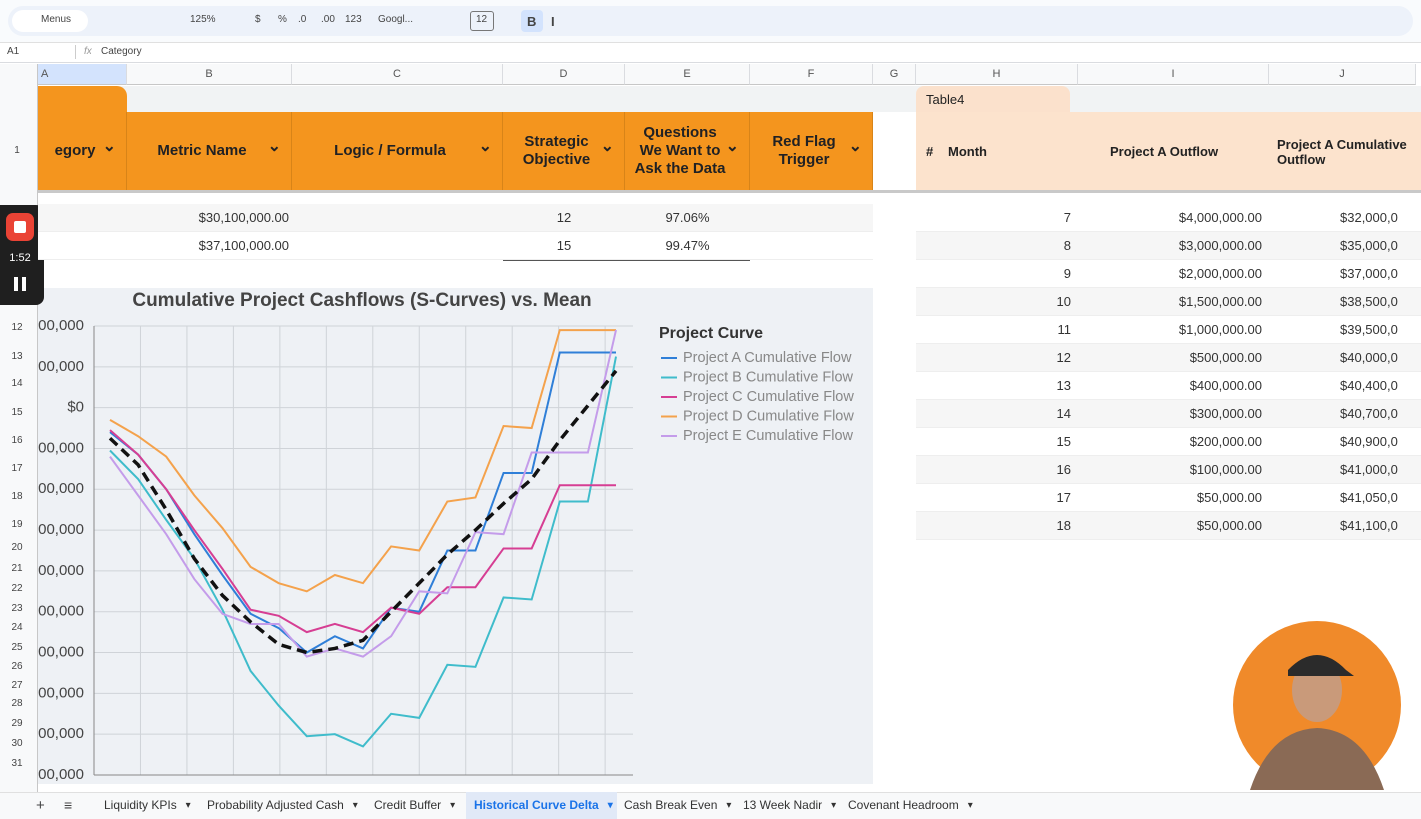 The height and width of the screenshot is (819, 1421). What do you see at coordinates (328, 19) in the screenshot?
I see `toolbar-item: .00` at bounding box center [328, 19].